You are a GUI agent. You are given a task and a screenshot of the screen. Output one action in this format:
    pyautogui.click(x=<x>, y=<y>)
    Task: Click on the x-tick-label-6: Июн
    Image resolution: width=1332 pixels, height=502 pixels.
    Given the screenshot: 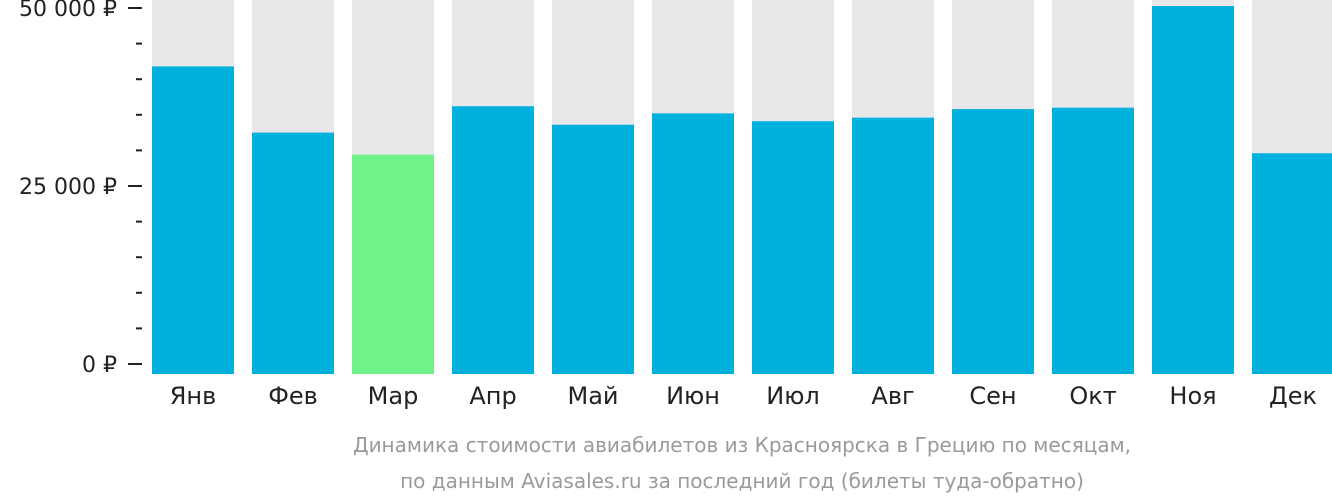 What is the action you would take?
    pyautogui.click(x=693, y=396)
    